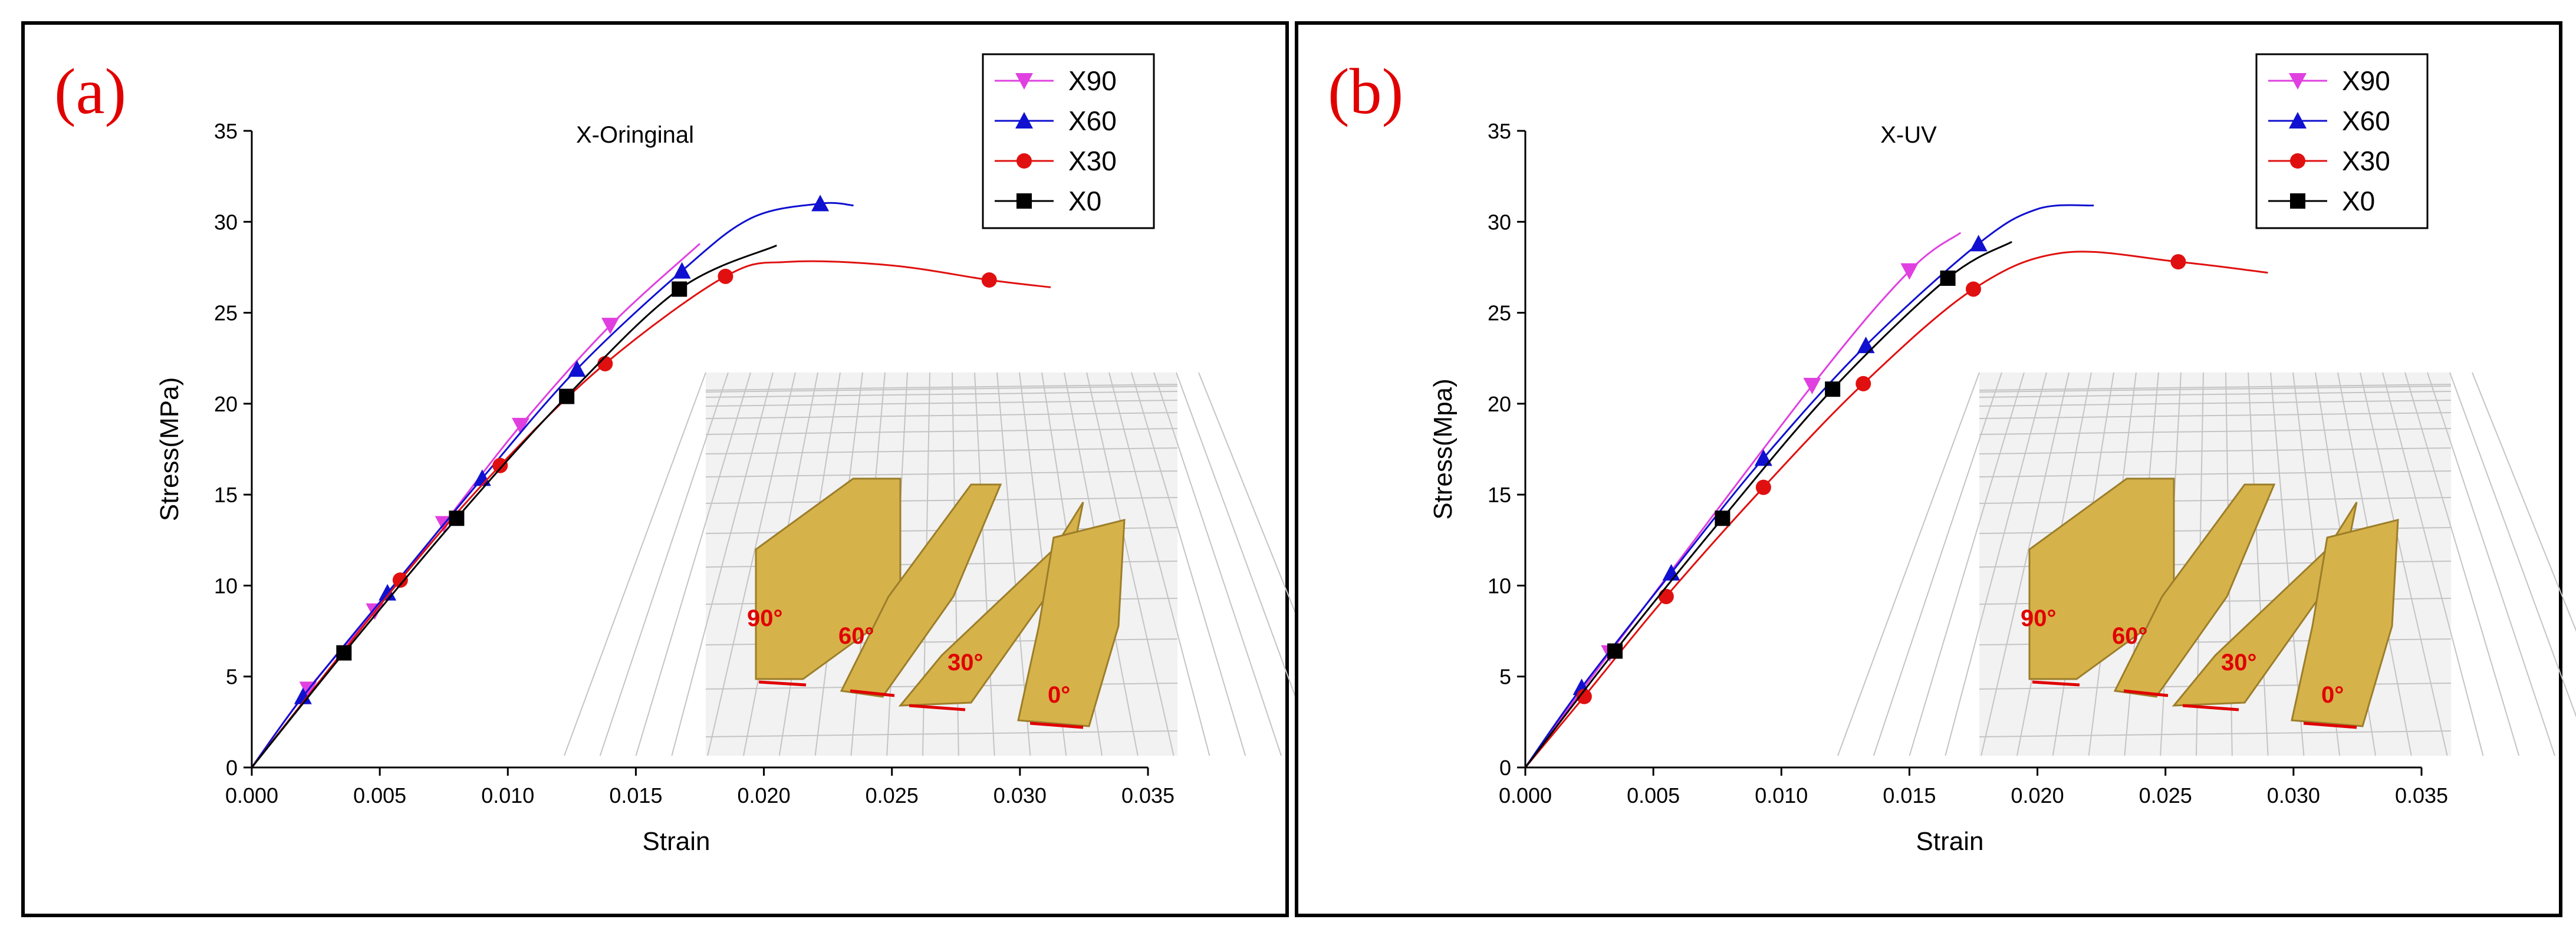 The height and width of the screenshot is (939, 2576). What do you see at coordinates (2366, 161) in the screenshot?
I see `legend-label: X30` at bounding box center [2366, 161].